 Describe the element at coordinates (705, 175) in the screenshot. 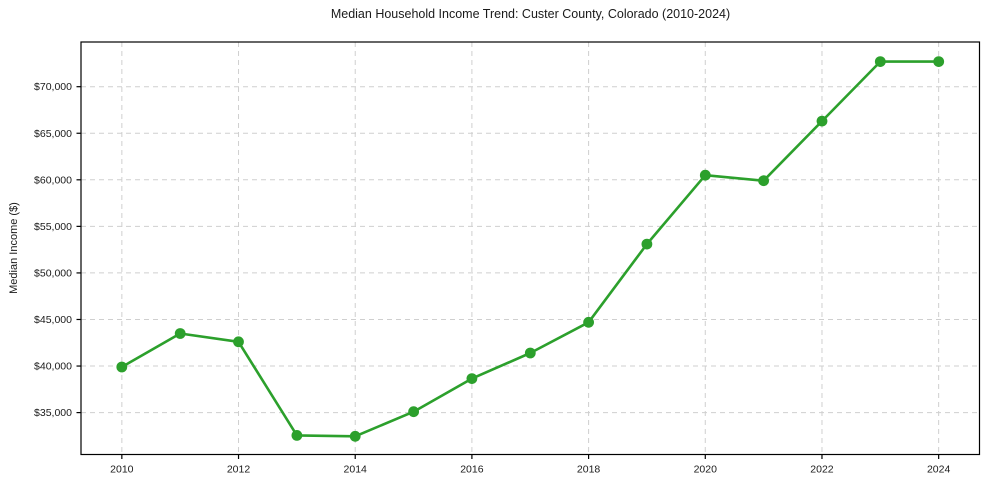

I see `data-point-2020` at that location.